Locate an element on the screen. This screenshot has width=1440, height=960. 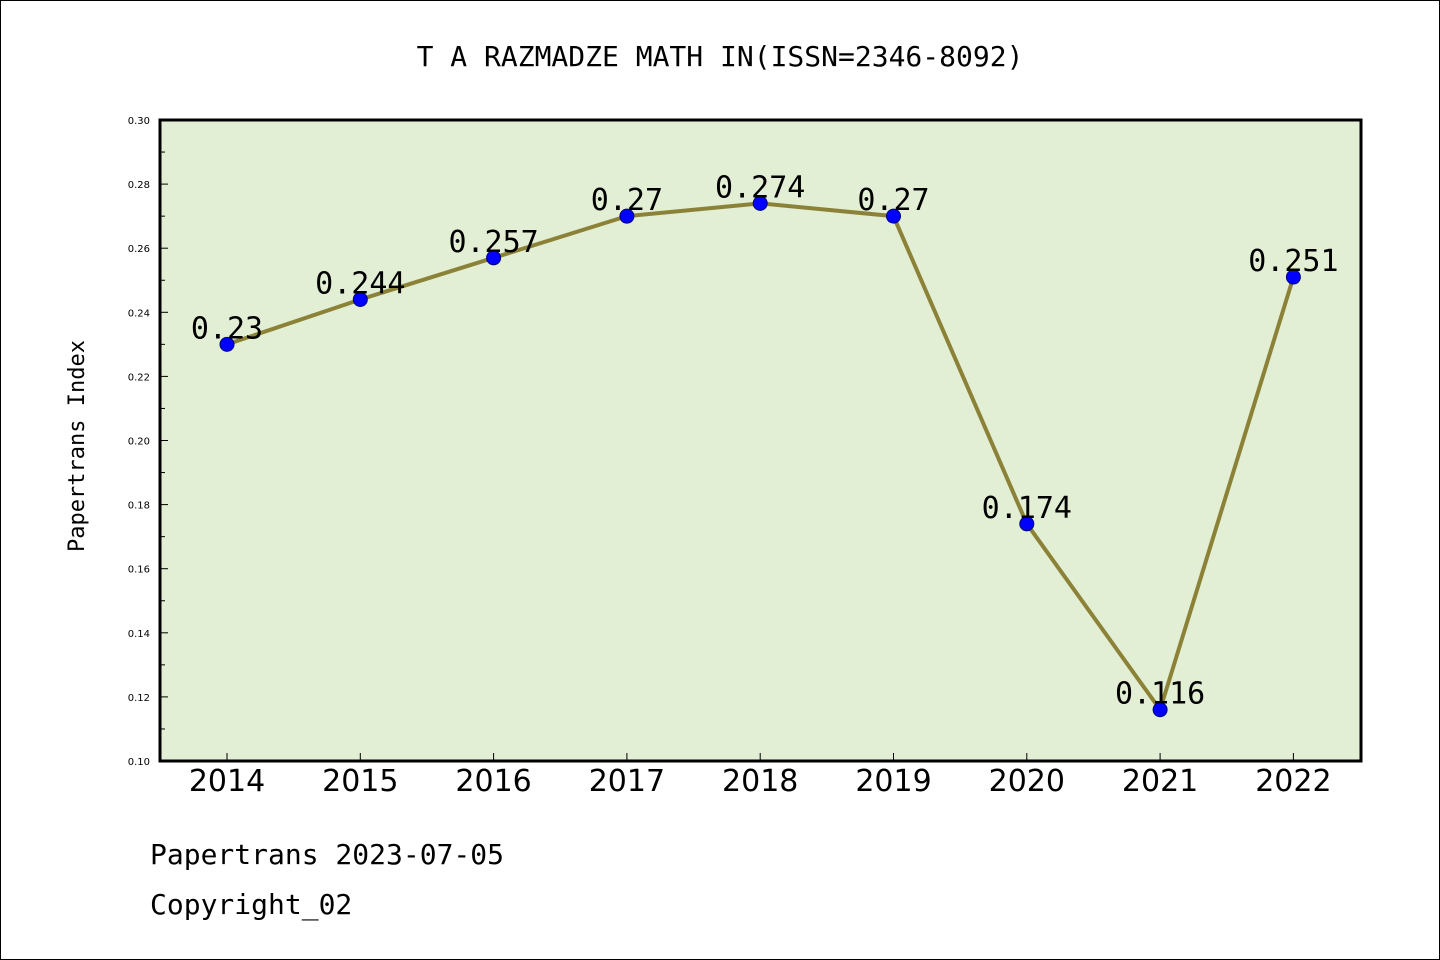
x-tick-label: 2014 is located at coordinates (227, 781).